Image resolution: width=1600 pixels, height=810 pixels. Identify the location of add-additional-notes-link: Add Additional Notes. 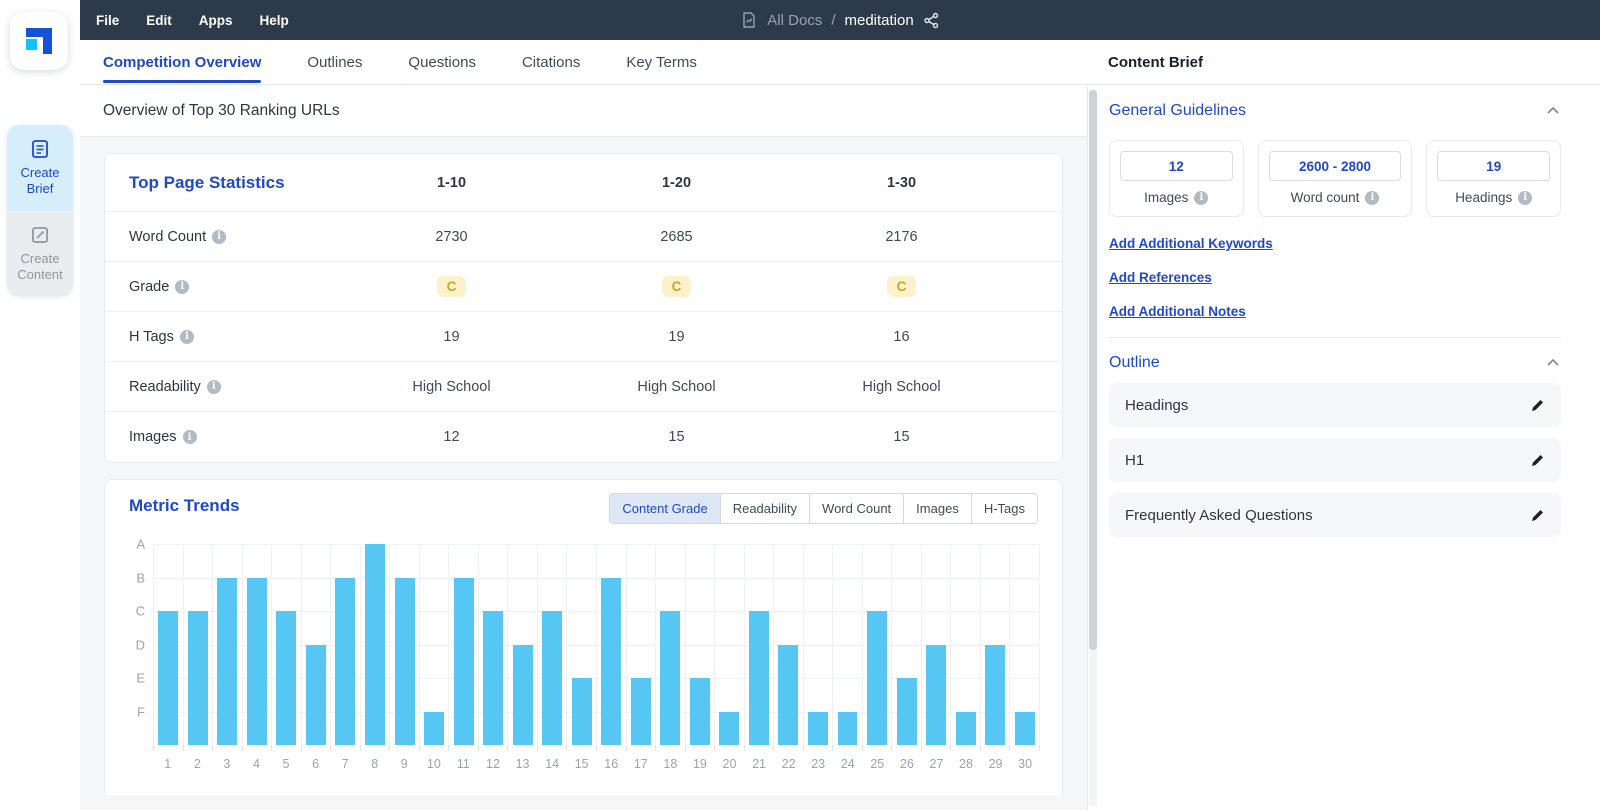
(1177, 311).